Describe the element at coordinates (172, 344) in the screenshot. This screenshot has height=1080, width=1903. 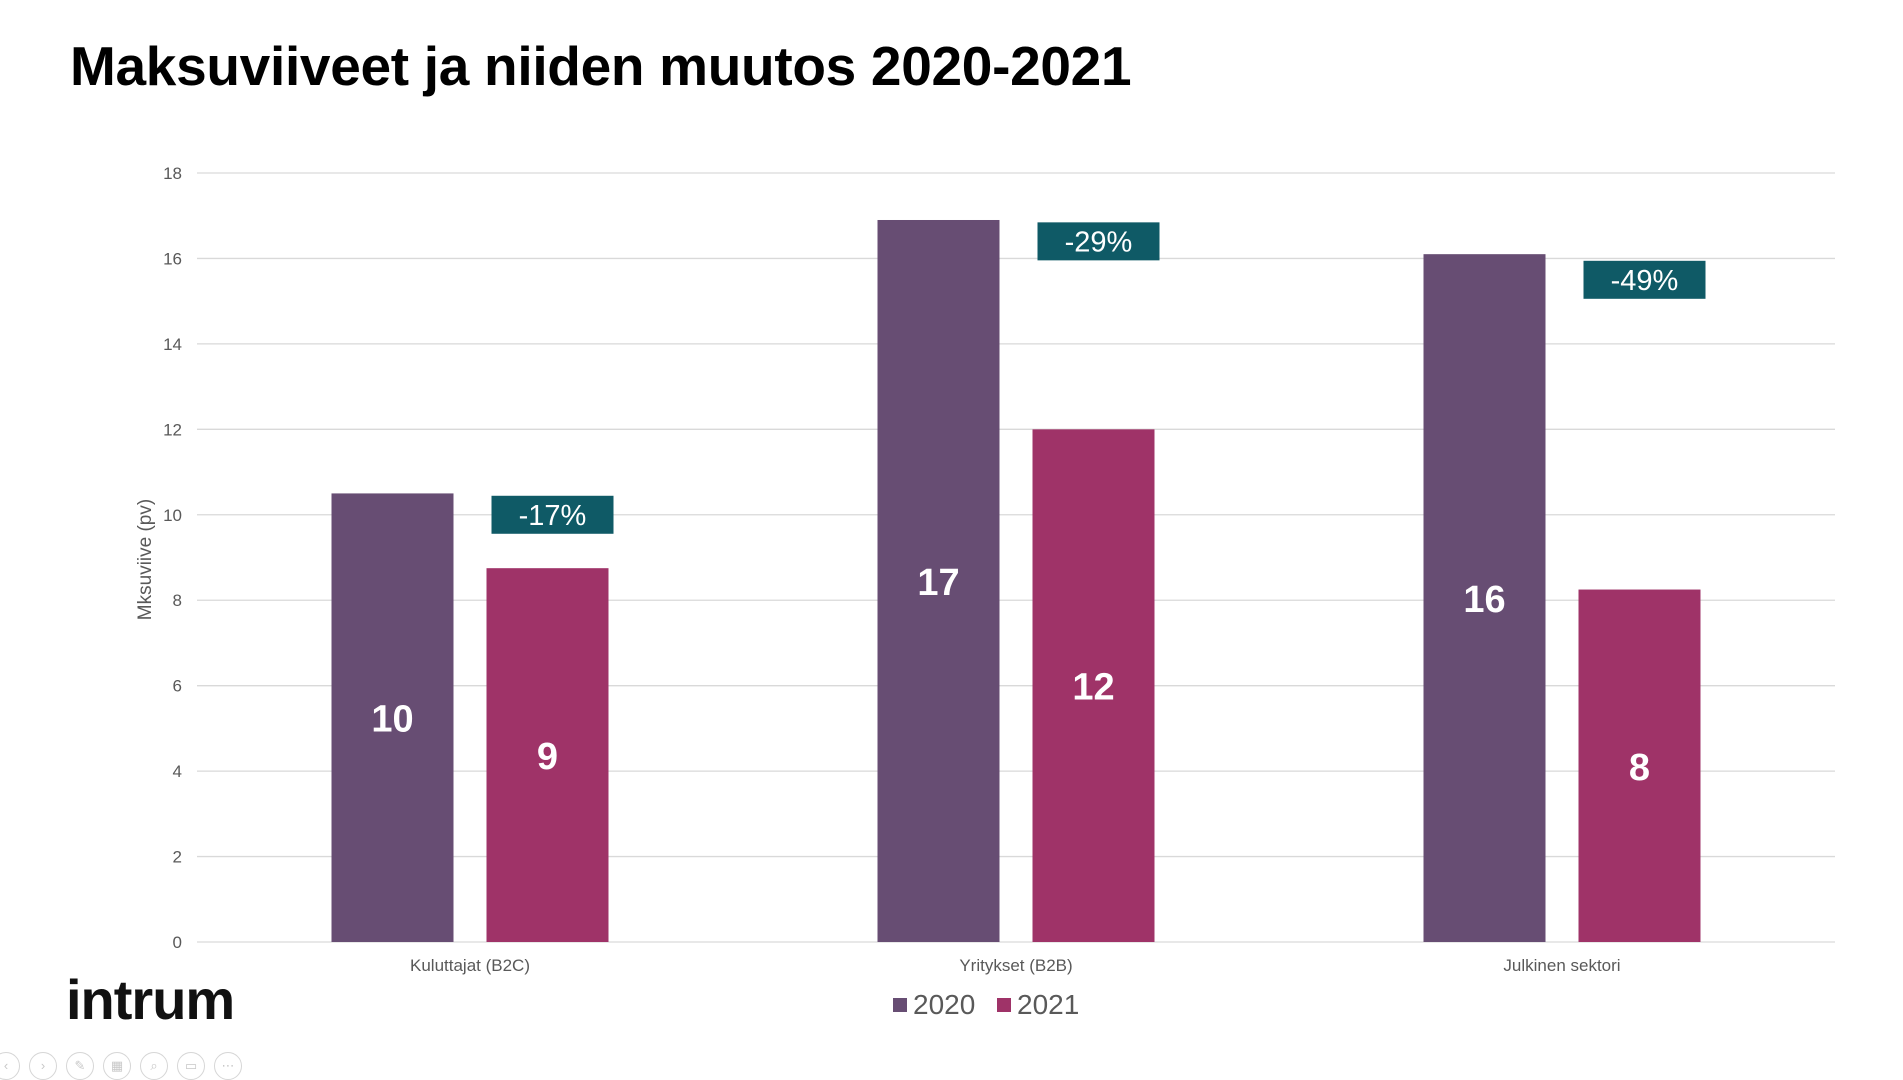
I see `y-tick-label: 14` at that location.